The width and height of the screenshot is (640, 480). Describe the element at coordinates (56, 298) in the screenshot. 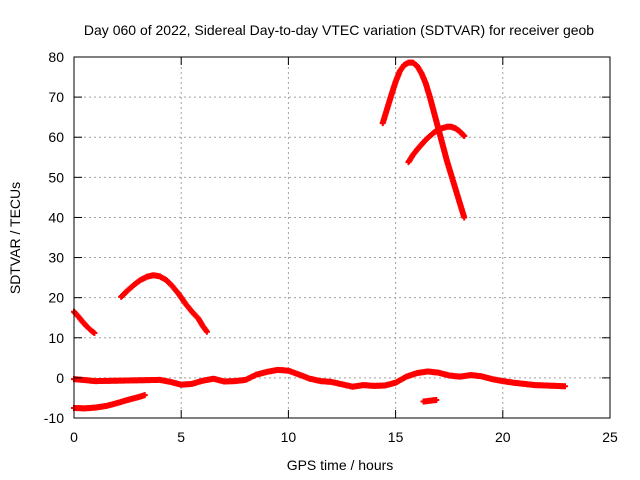

I see `y-tick-label: 20` at that location.